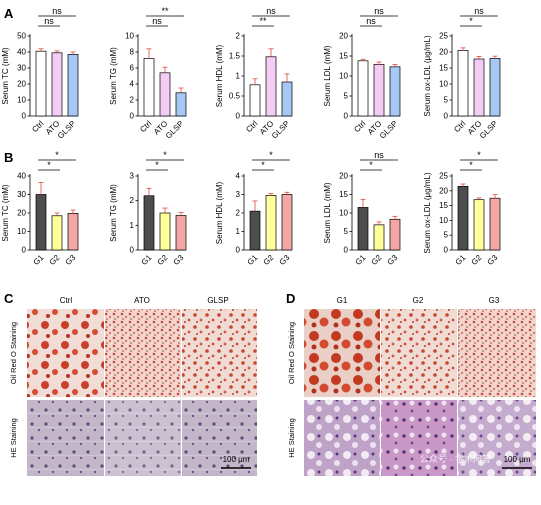  What do you see at coordinates (219, 353) in the screenshot?
I see `oil-red-o-image-glsp` at bounding box center [219, 353].